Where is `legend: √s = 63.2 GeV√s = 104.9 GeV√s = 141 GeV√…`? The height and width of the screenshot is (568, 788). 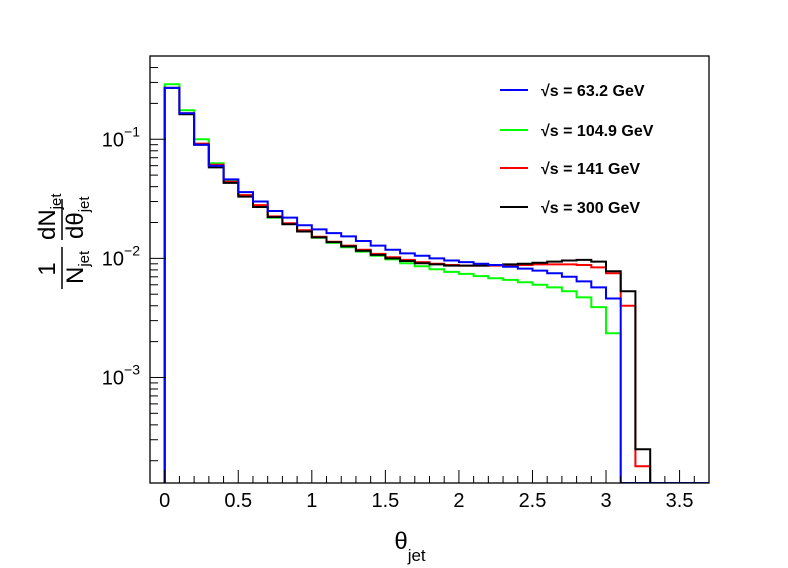 legend: √s = 63.2 GeV√s = 104.9 GeV√s = 141 GeV√… is located at coordinates (577, 150).